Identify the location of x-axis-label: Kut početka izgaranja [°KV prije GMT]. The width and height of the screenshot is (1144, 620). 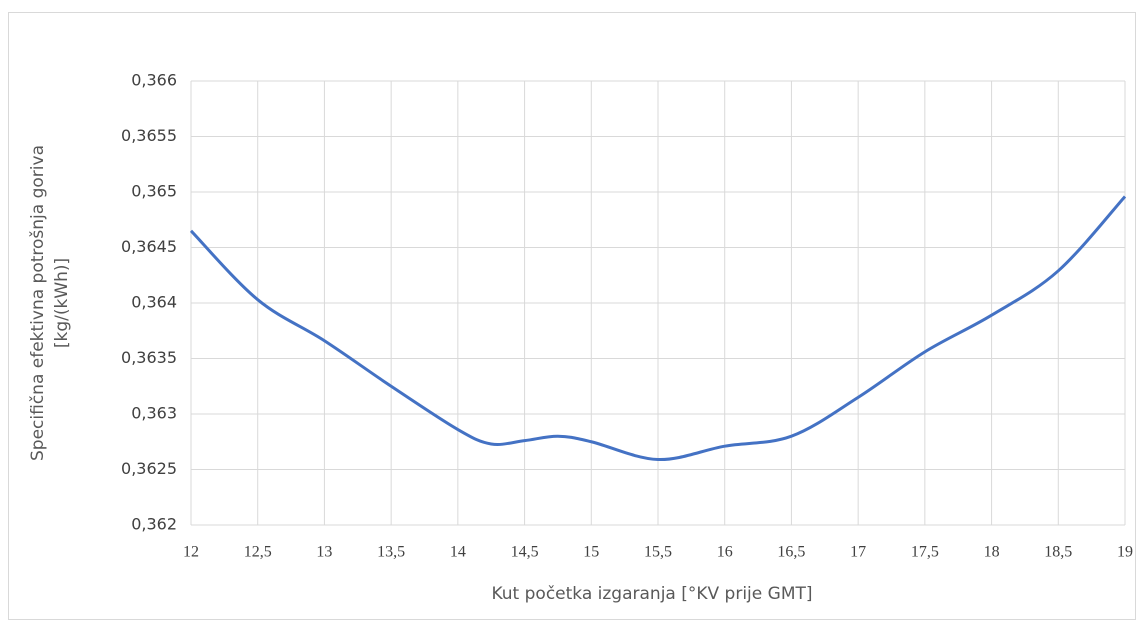
(651, 594).